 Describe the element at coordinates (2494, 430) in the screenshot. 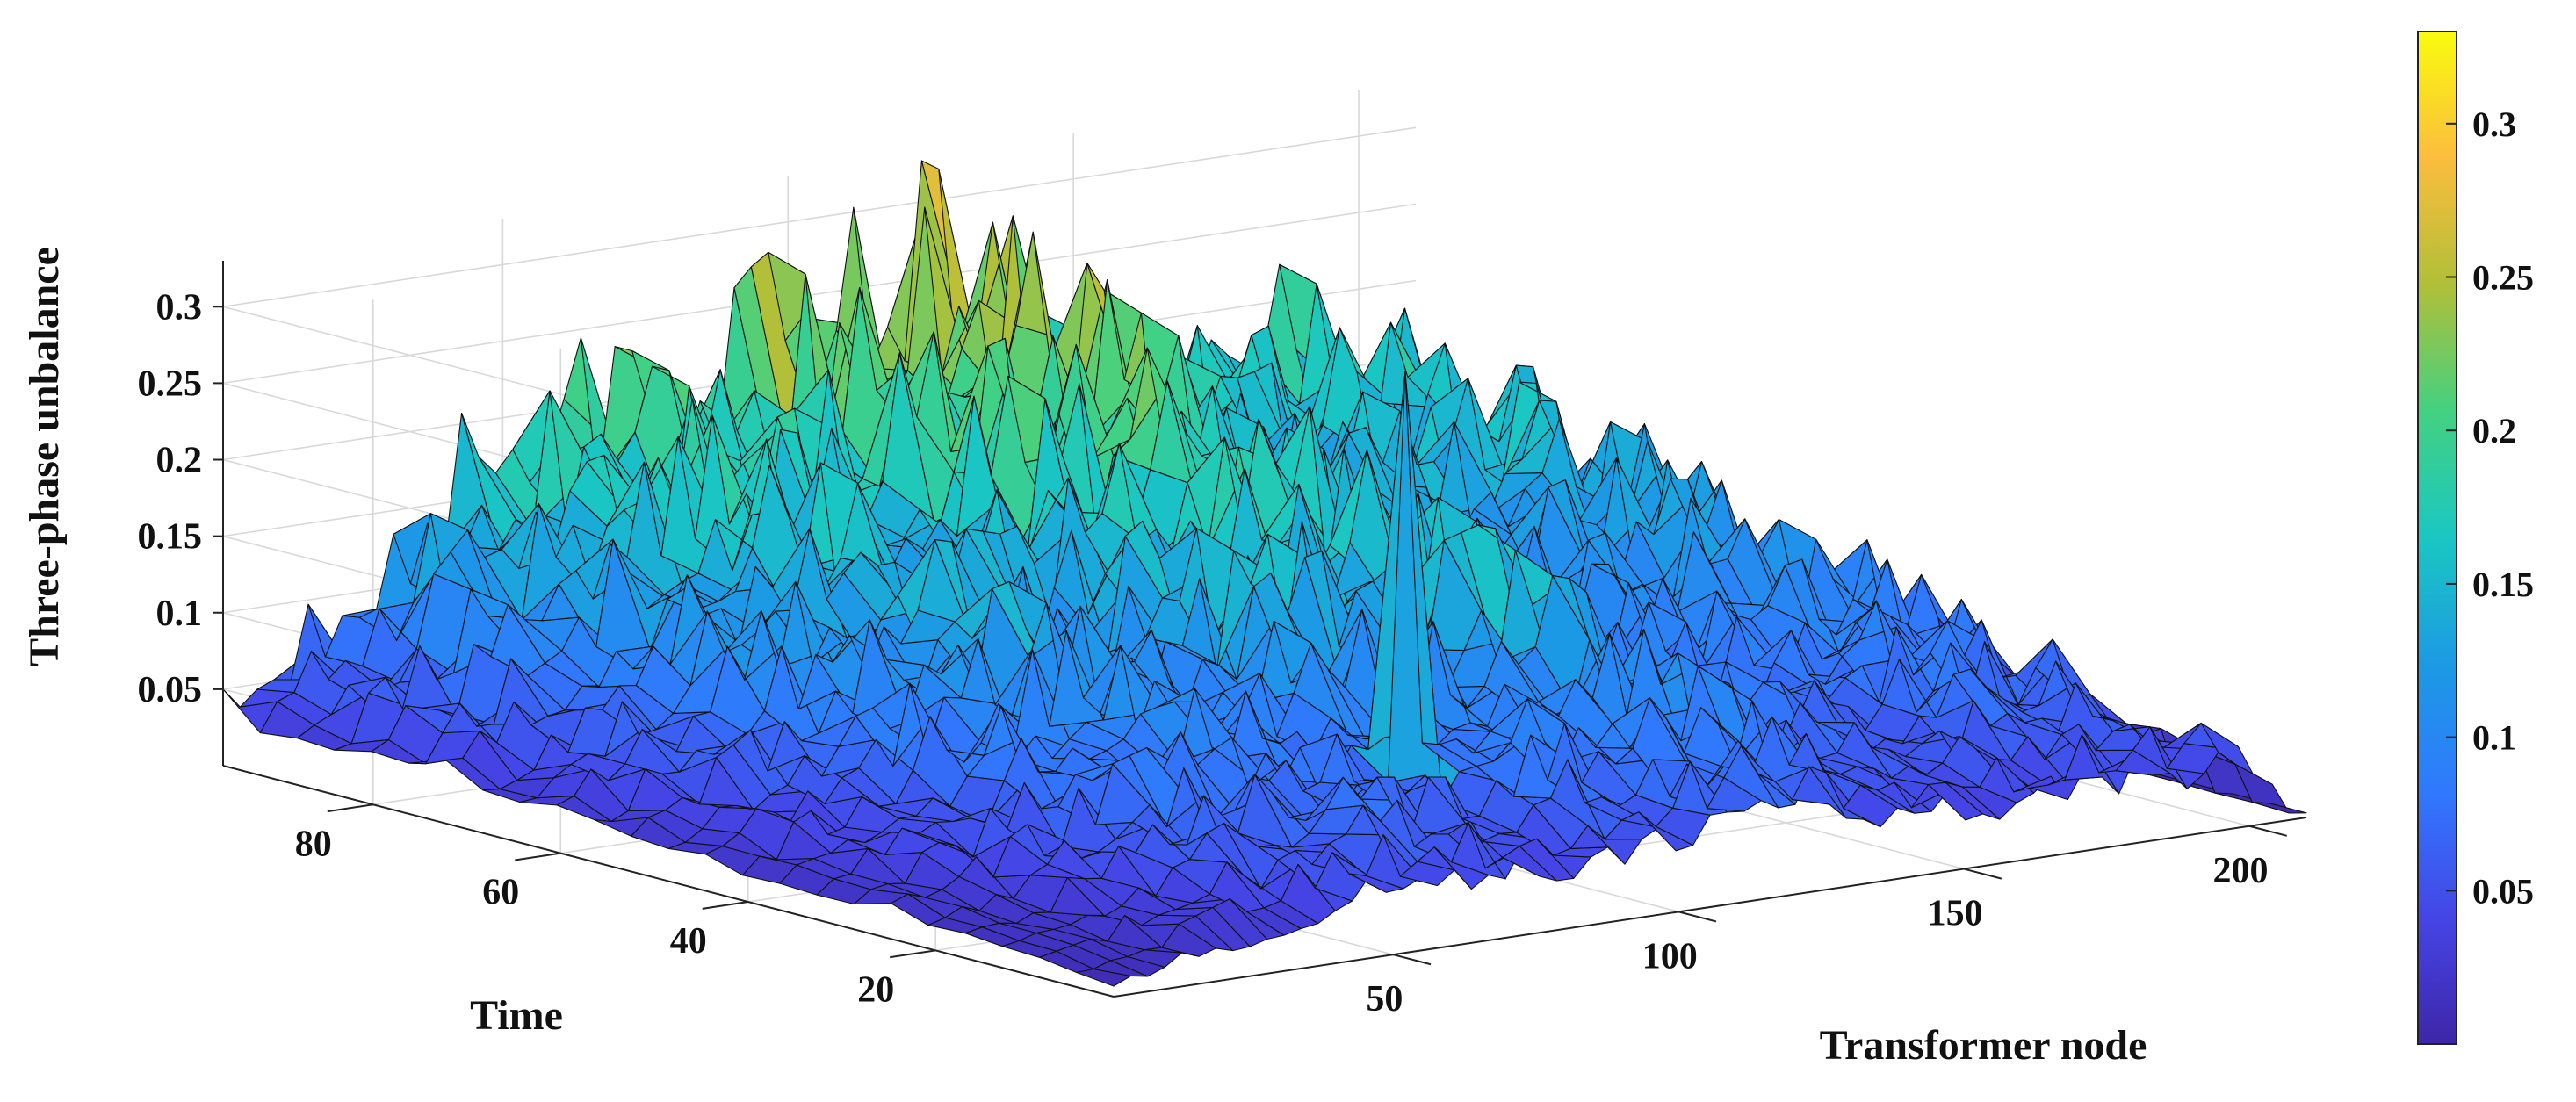

I see `colorbar-tick-label: 0.2` at that location.